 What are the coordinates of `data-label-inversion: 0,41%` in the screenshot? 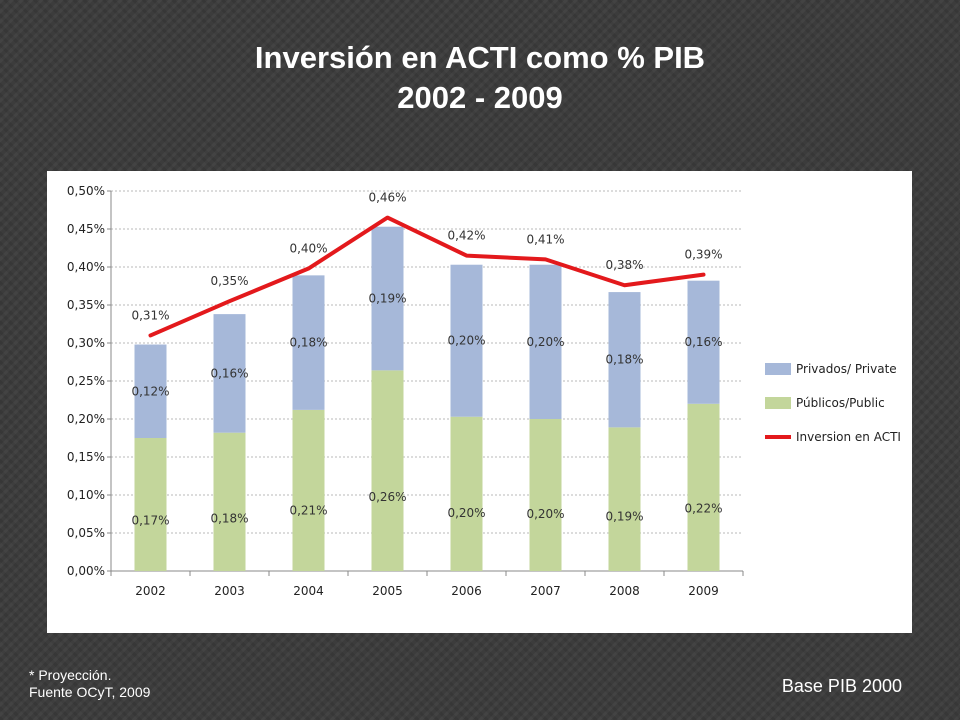 It's located at (545, 239).